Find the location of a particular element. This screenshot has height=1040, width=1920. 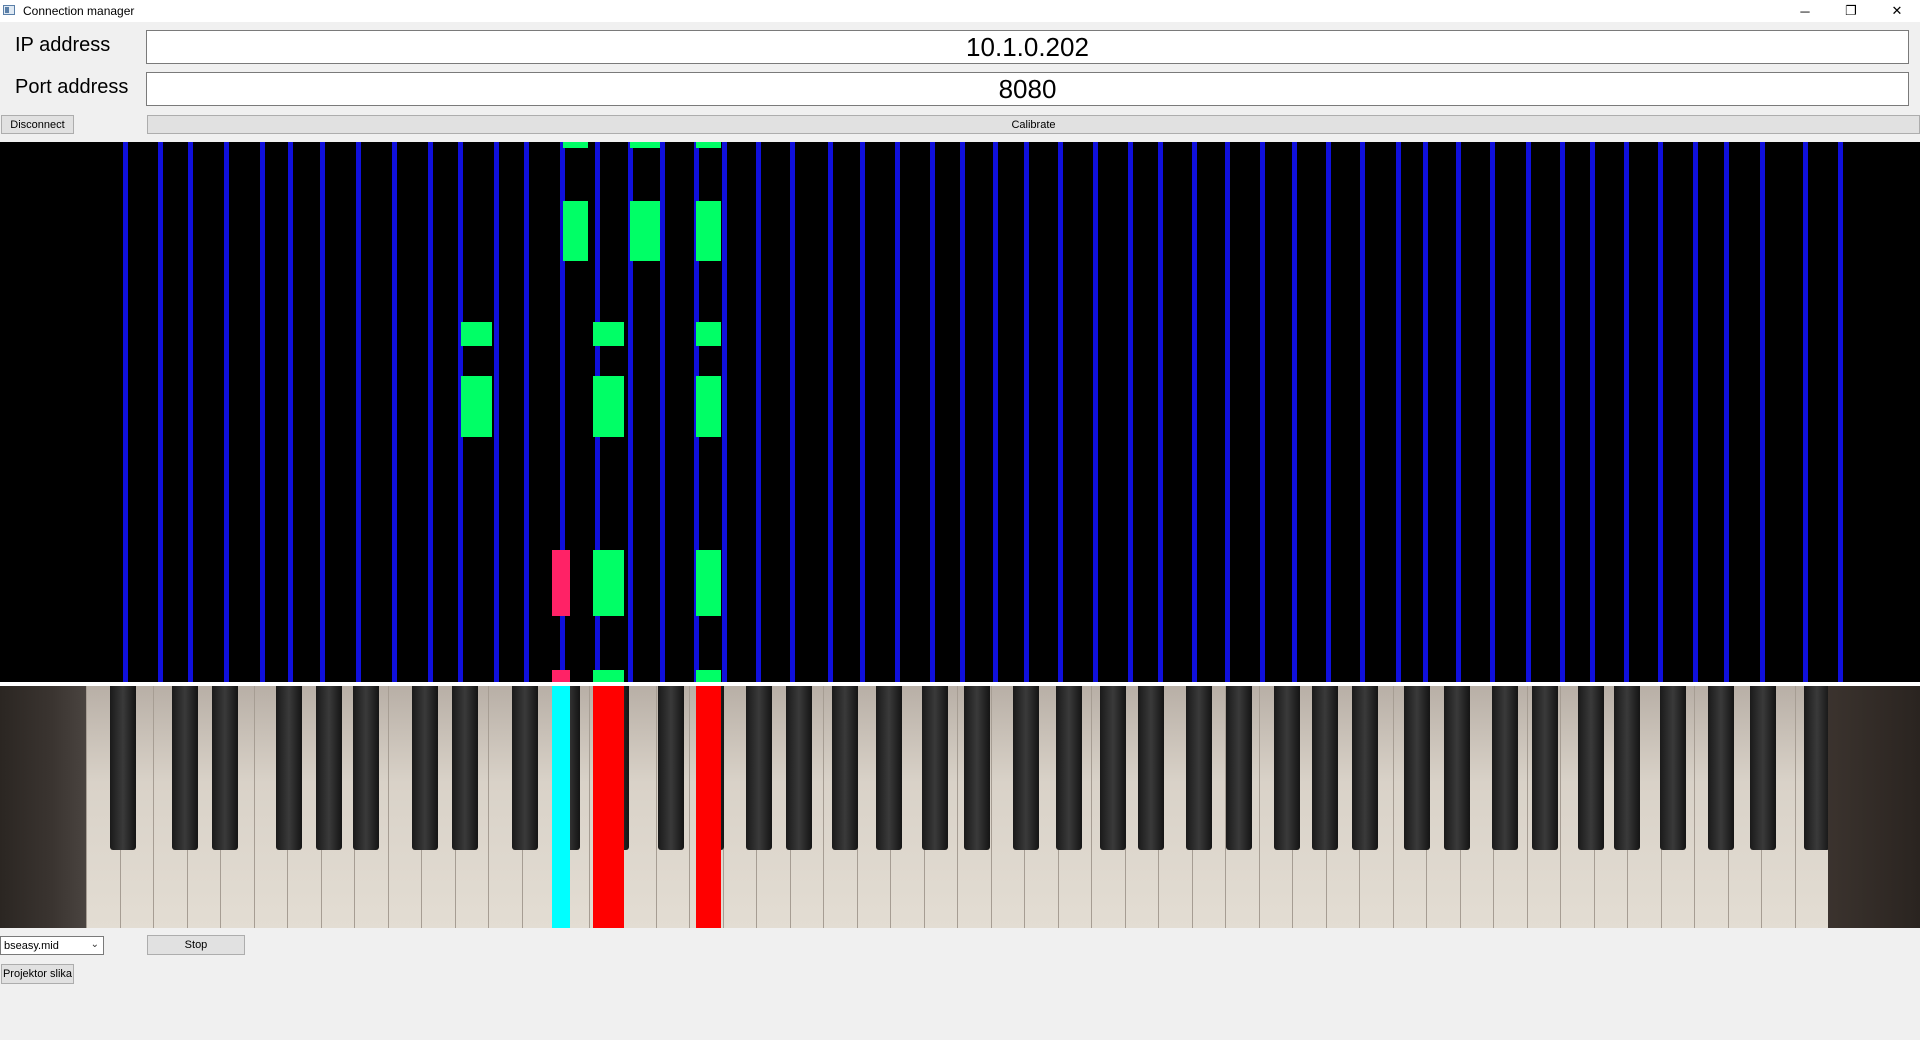

pressed-key-highlight is located at coordinates (708, 807).